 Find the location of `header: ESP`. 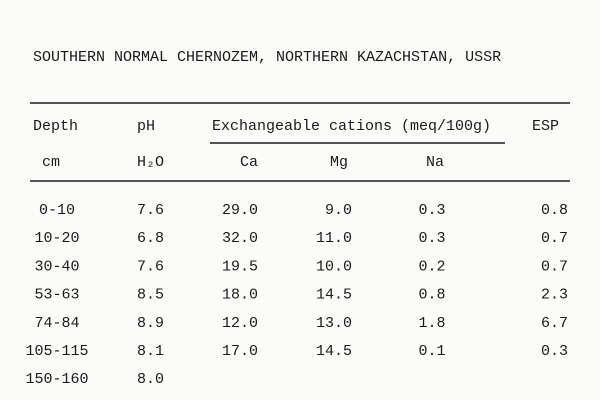

header: ESP is located at coordinates (545, 126).